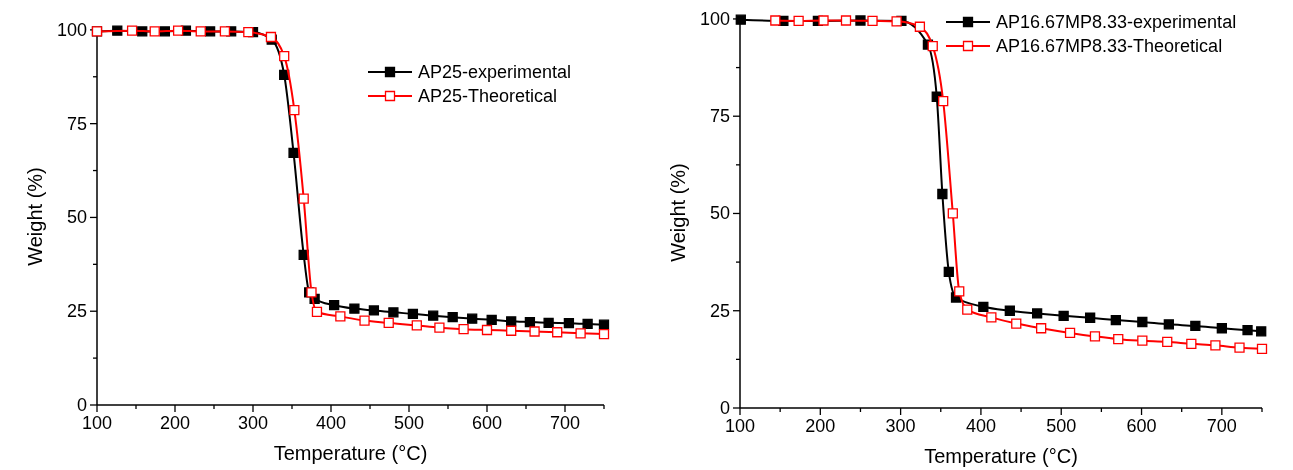 The width and height of the screenshot is (1293, 470). What do you see at coordinates (488, 96) in the screenshot?
I see `legend-label: AP25-Theoretical` at bounding box center [488, 96].